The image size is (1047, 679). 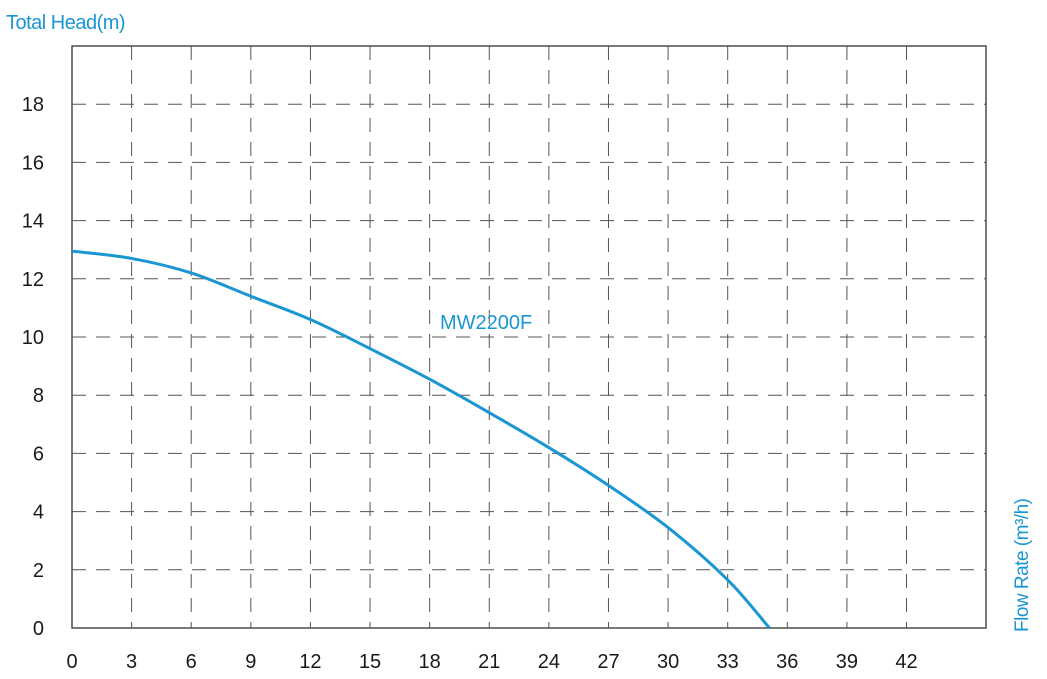 What do you see at coordinates (668, 662) in the screenshot?
I see `x-tick-label: 30` at bounding box center [668, 662].